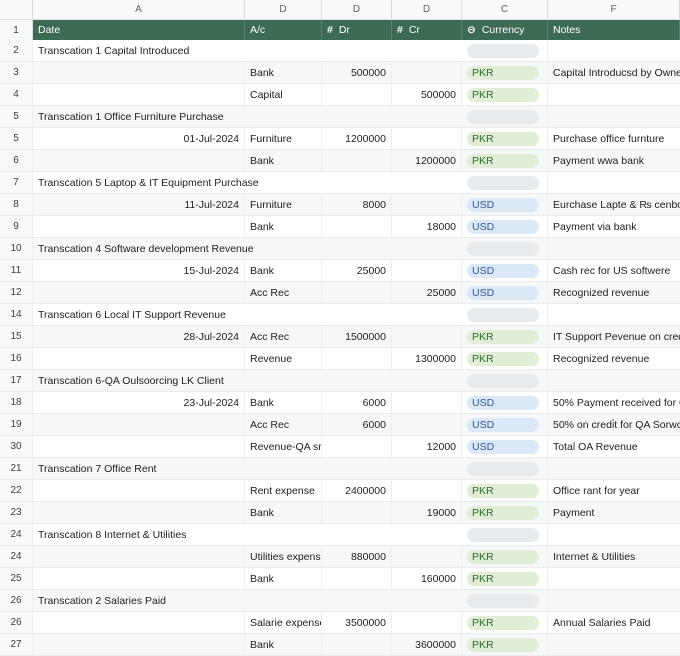 Image resolution: width=680 pixels, height=656 pixels. I want to click on dr-cell: 6000, so click(357, 424).